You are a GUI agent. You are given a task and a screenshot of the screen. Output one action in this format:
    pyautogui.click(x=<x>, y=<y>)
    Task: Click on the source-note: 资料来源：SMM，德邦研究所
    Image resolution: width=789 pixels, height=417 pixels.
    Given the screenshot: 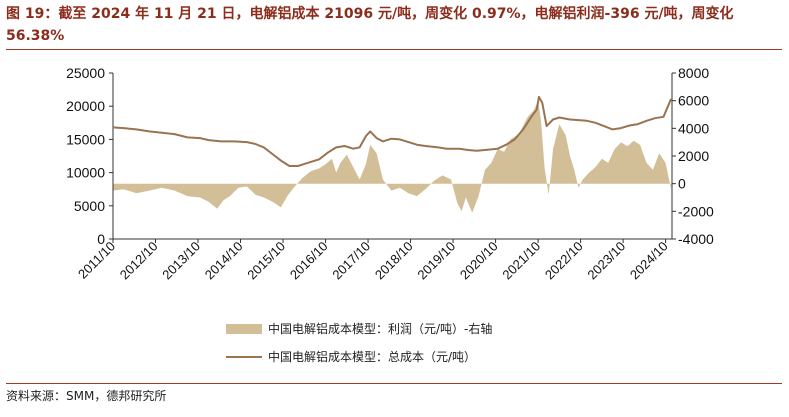 What is the action you would take?
    pyautogui.click(x=86, y=396)
    